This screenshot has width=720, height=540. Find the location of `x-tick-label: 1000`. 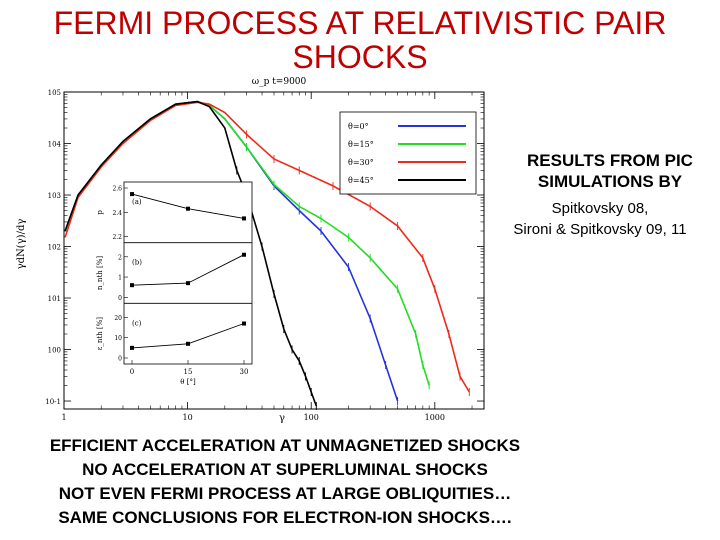

x-tick-label: 1000 is located at coordinates (435, 417).